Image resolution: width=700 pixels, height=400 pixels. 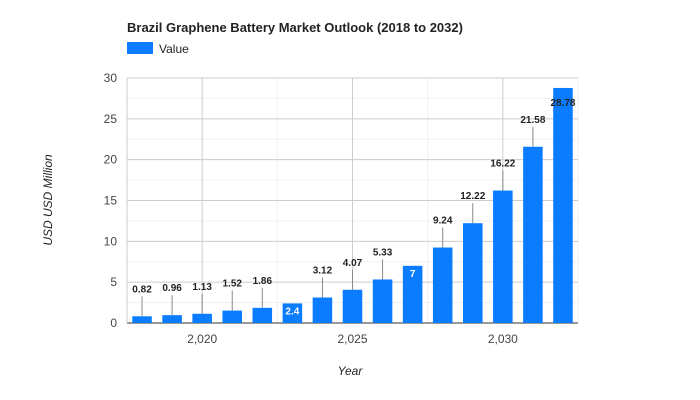 I want to click on x-tick-label: 2,030, so click(x=503, y=339).